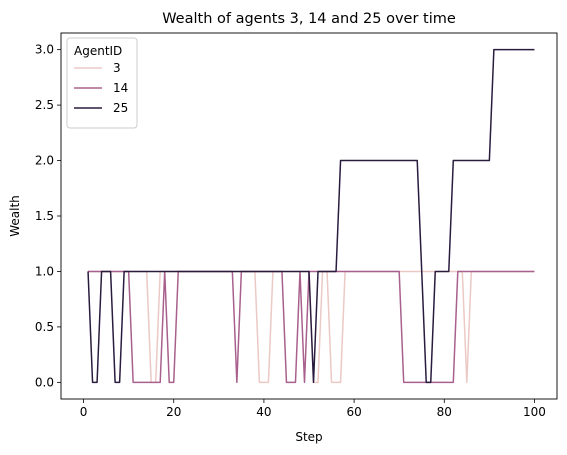 The image size is (567, 455). I want to click on x-tick-label: 0, so click(84, 412).